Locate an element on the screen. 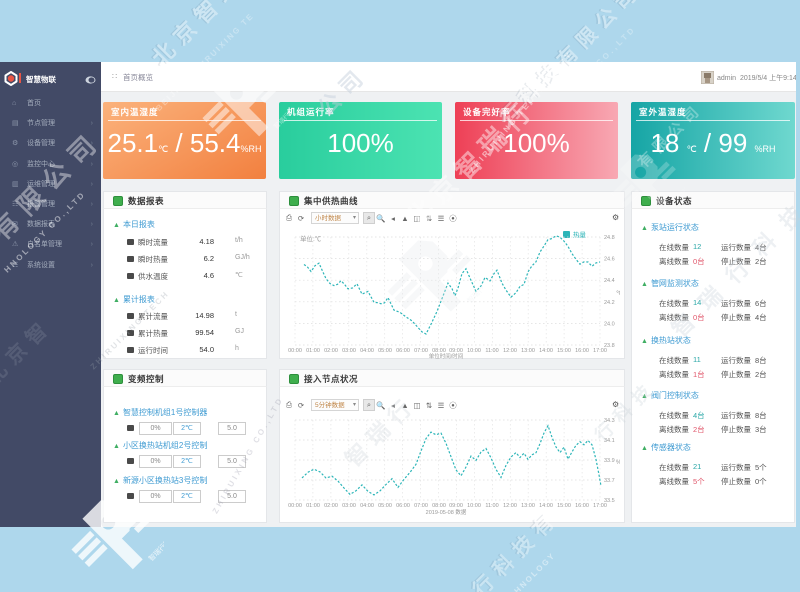  svg-text: 2019-05-08 数据 is located at coordinates (446, 512).